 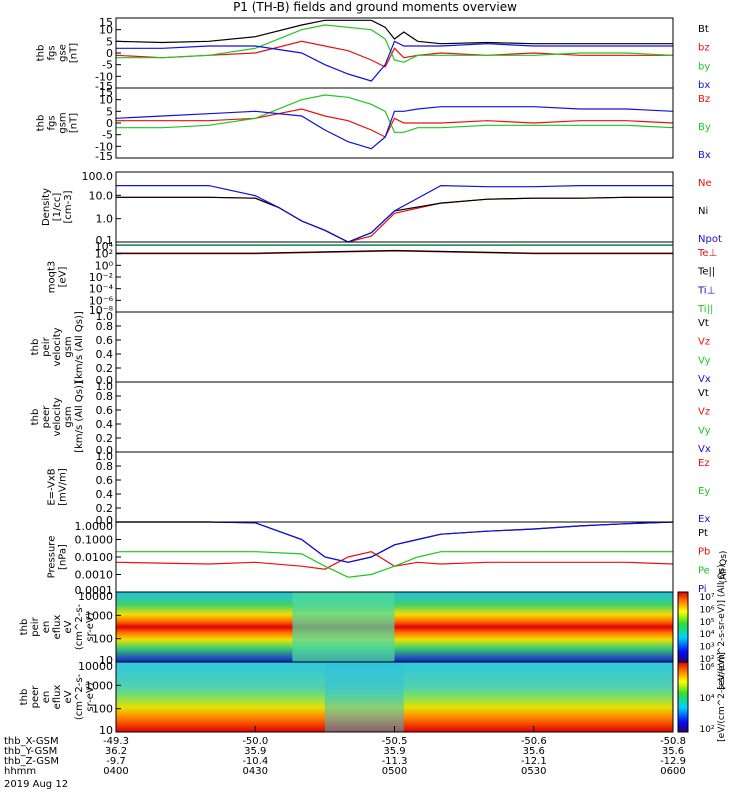 I want to click on series-line-bx, so click(x=394, y=61).